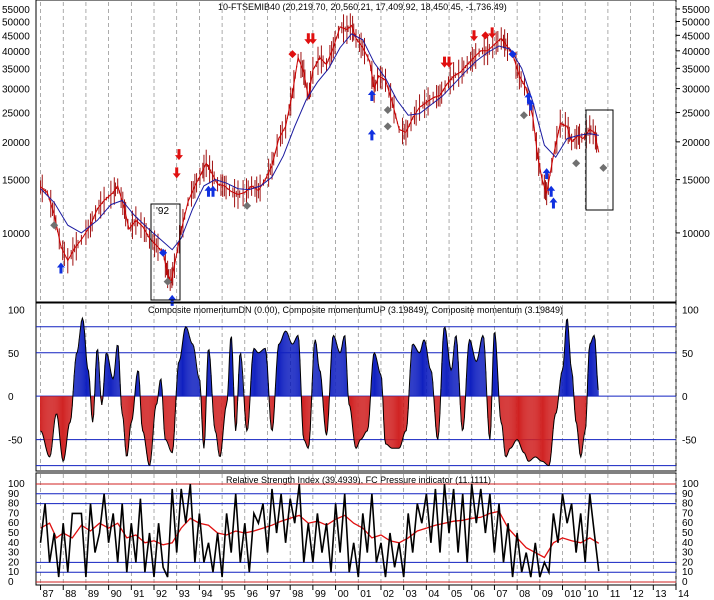  I want to click on rsi-series-group, so click(319, 530).